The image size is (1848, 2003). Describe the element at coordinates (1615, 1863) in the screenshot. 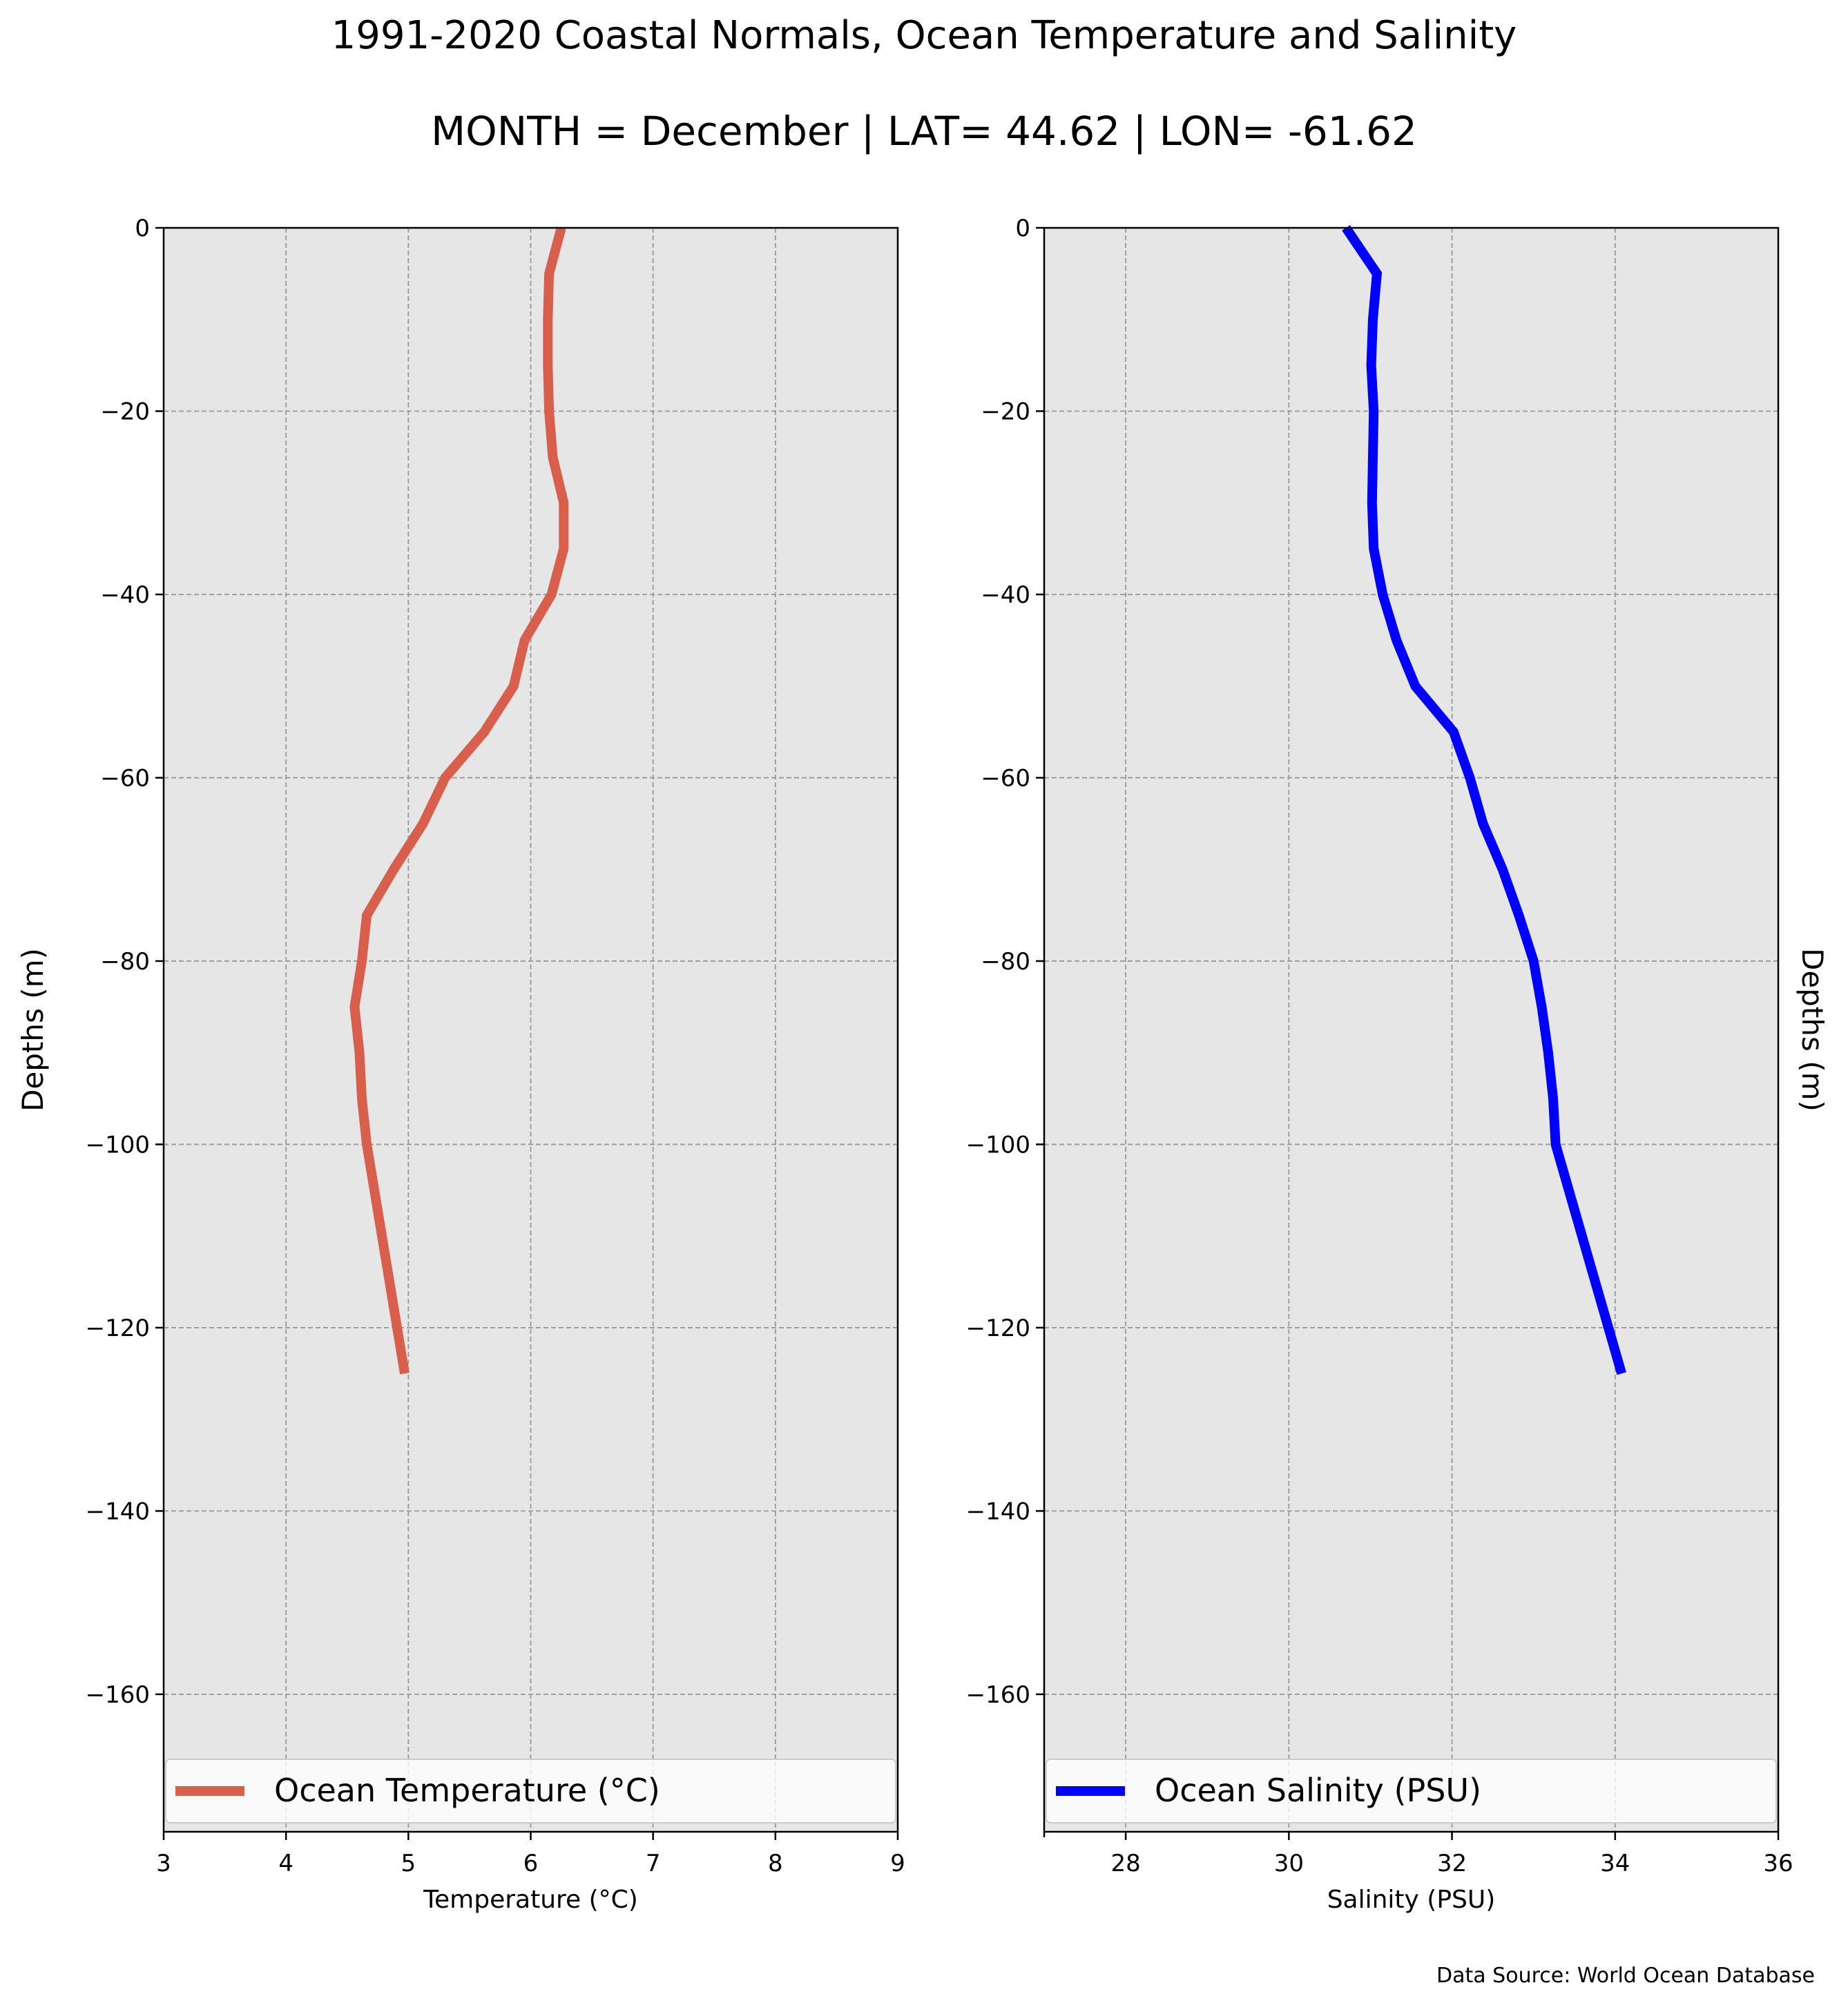

I see `x-tick-label: 34` at that location.